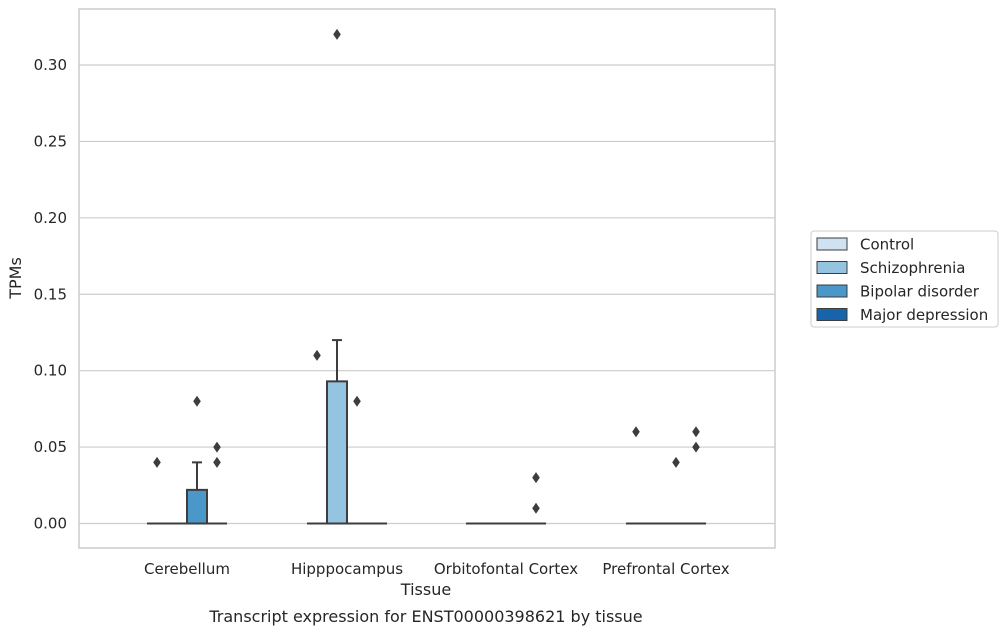 This screenshot has width=1007, height=634. What do you see at coordinates (50, 524) in the screenshot?
I see `y-tick-label: 0.00` at bounding box center [50, 524].